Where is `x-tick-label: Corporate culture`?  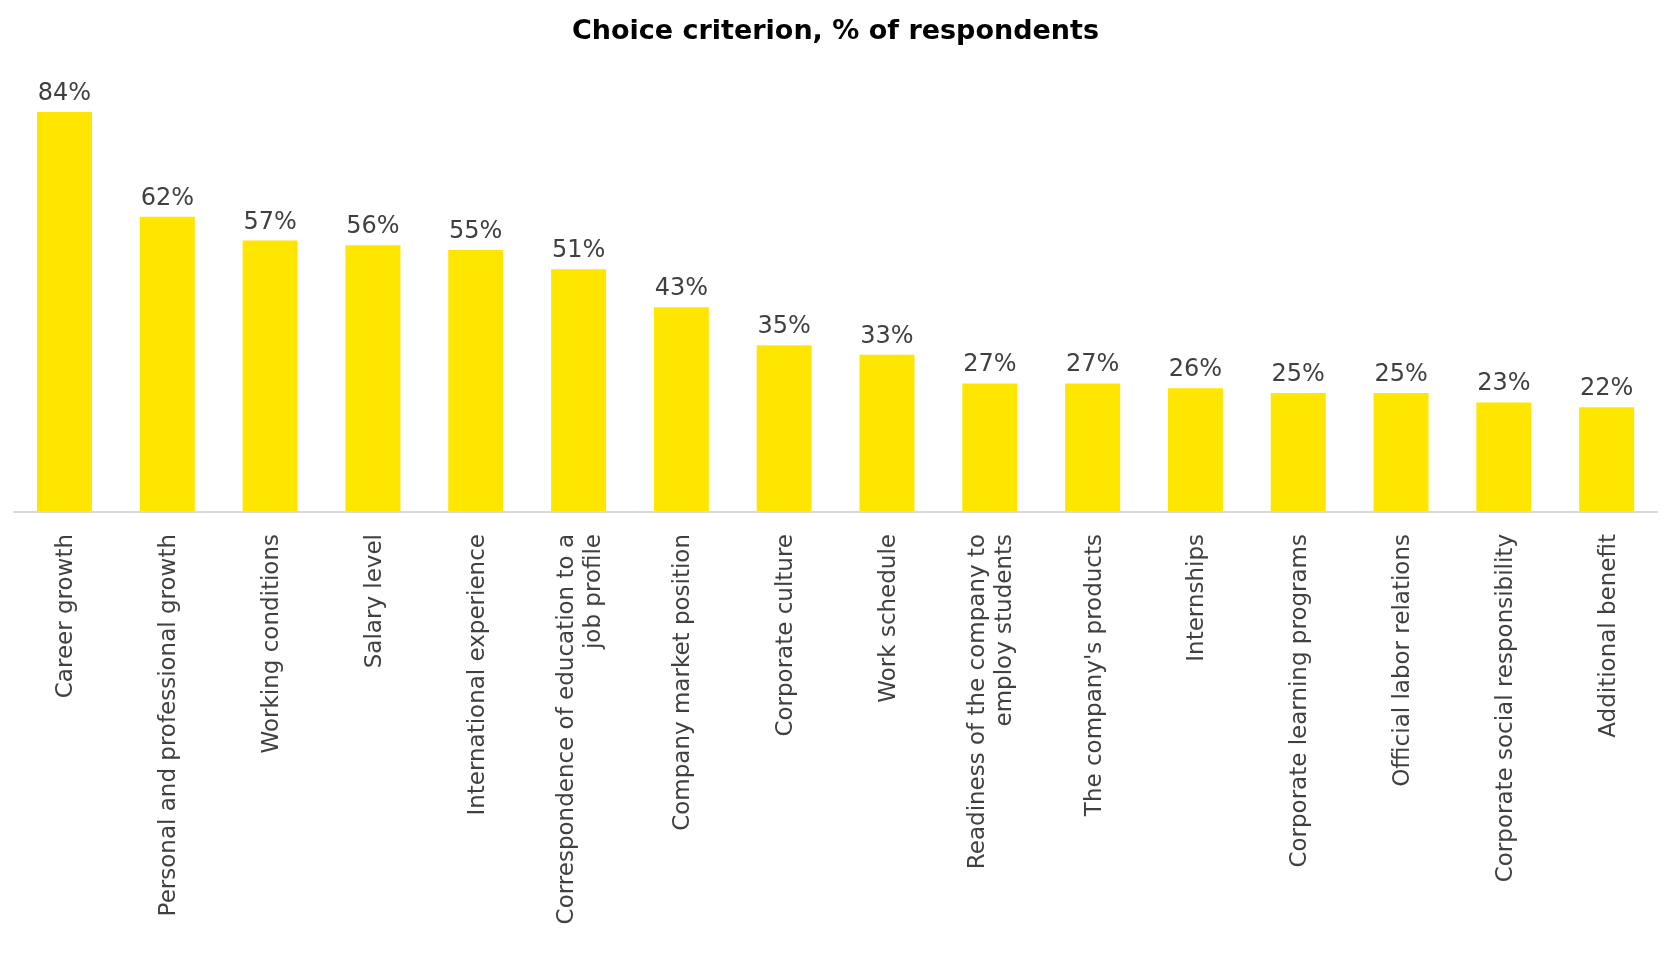 x-tick-label: Corporate culture is located at coordinates (784, 635).